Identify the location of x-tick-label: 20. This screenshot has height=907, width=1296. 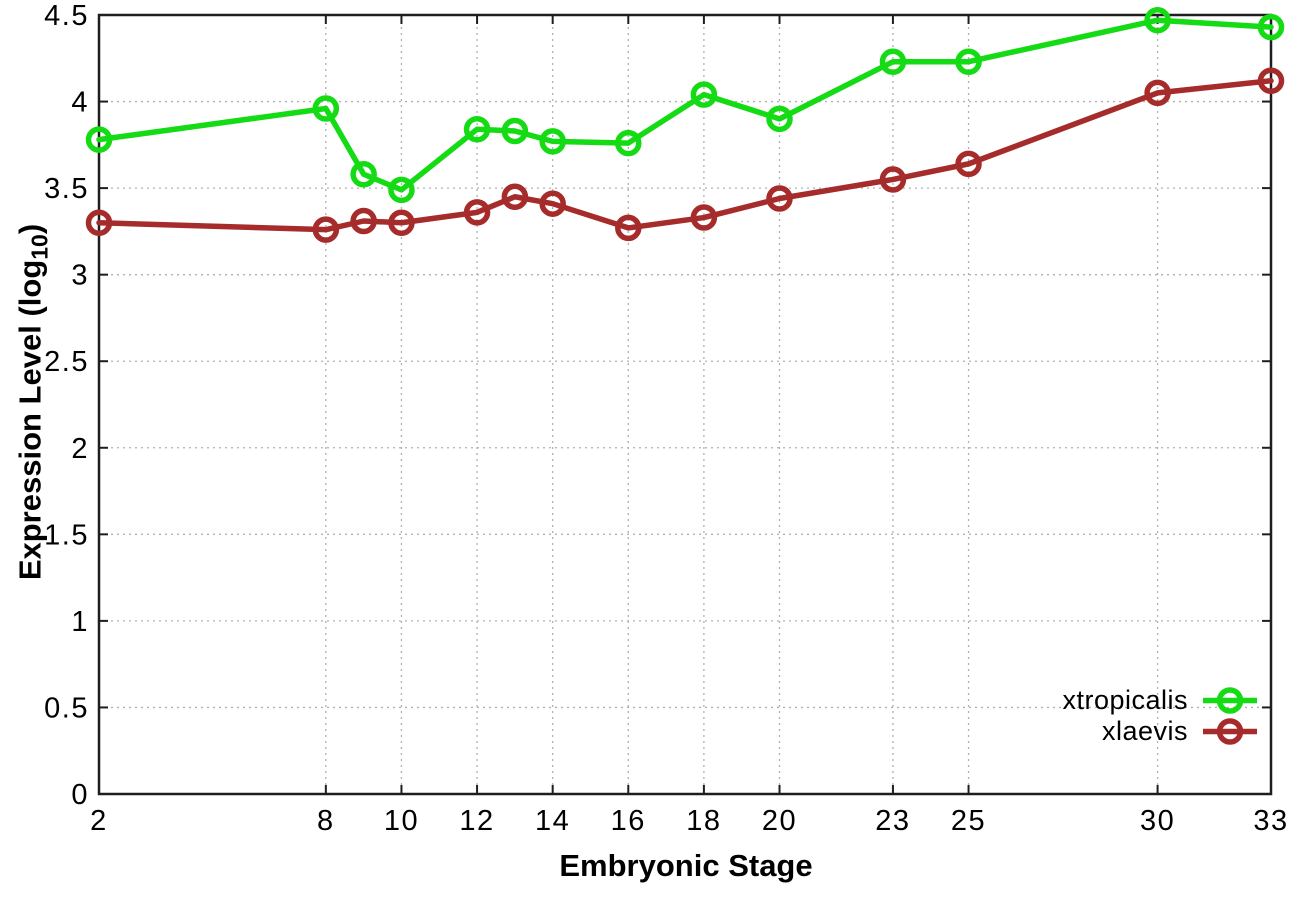
(779, 821).